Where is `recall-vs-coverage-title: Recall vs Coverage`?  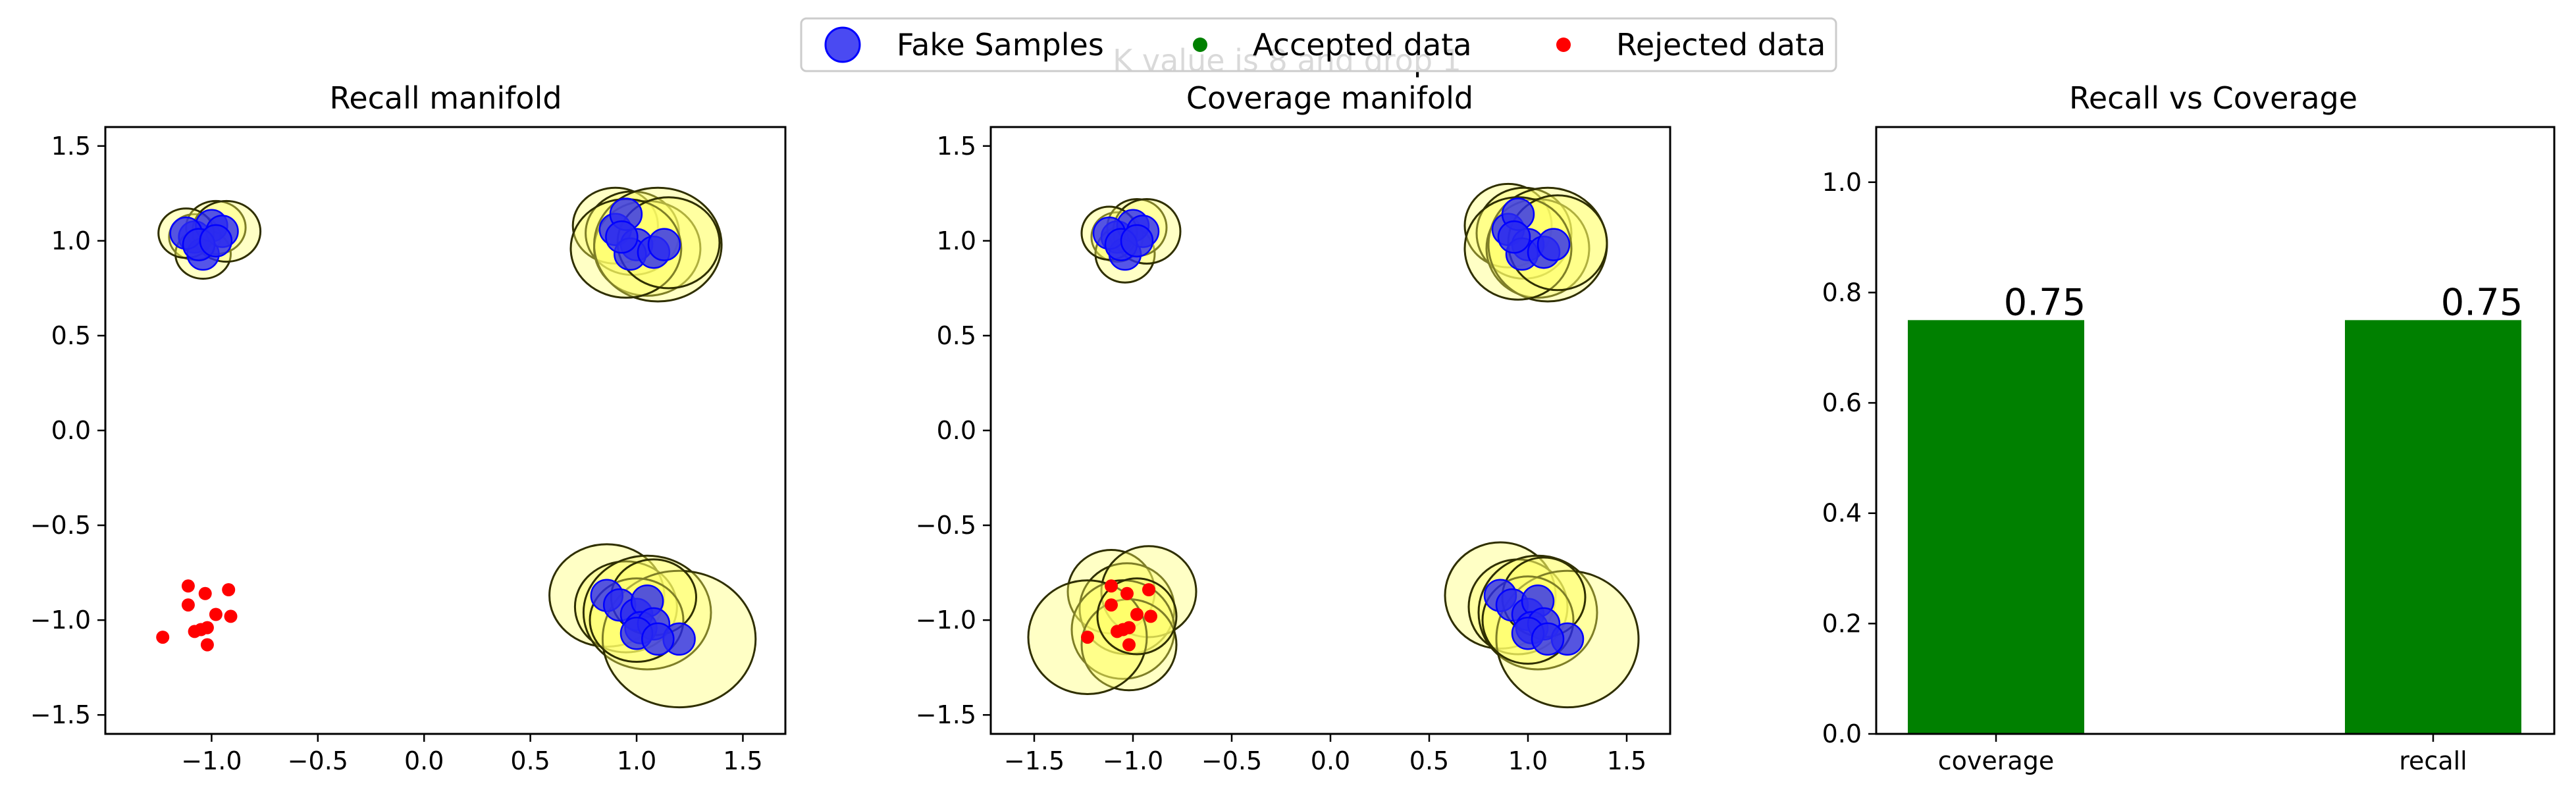
recall-vs-coverage-title: Recall vs Coverage is located at coordinates (2213, 98).